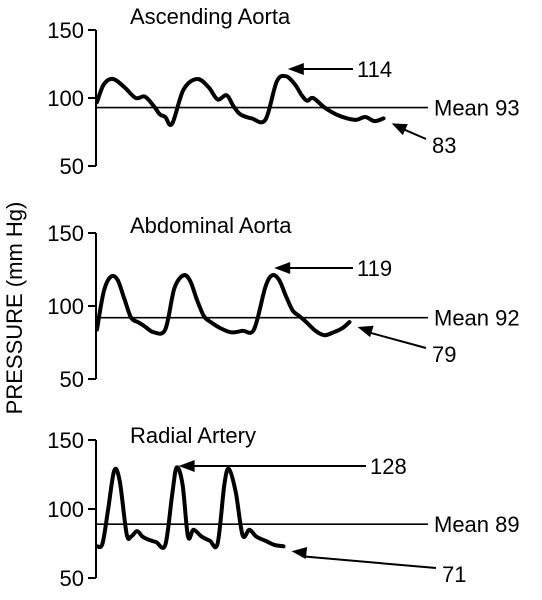 This screenshot has height=600, width=542. Describe the element at coordinates (444, 354) in the screenshot. I see `trough-label: 79` at that location.